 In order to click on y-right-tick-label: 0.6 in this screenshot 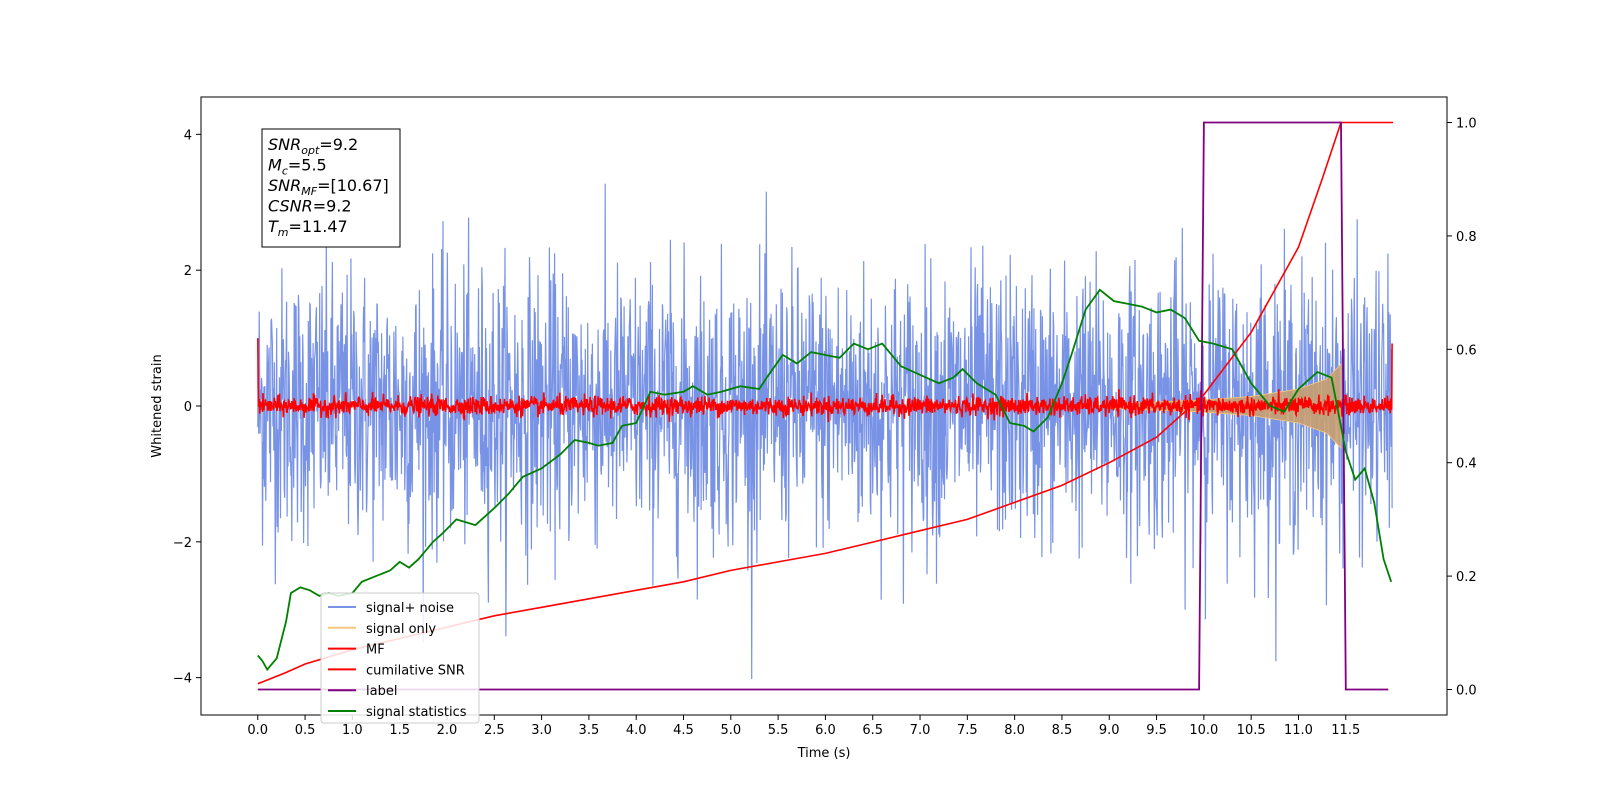, I will do `click(1466, 350)`.